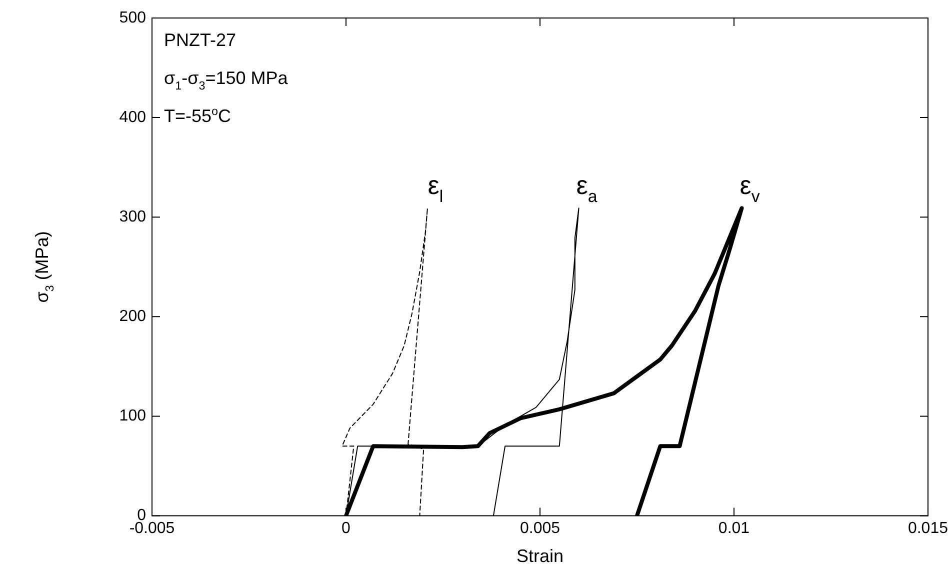 The image size is (951, 571). I want to click on y-tick-label: 500, so click(132, 17).